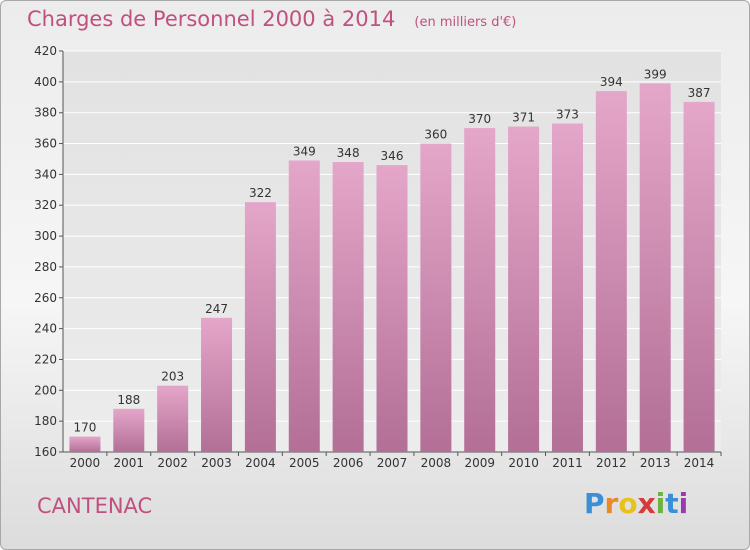 The height and width of the screenshot is (550, 750). I want to click on bar-value-label: 346, so click(392, 156).